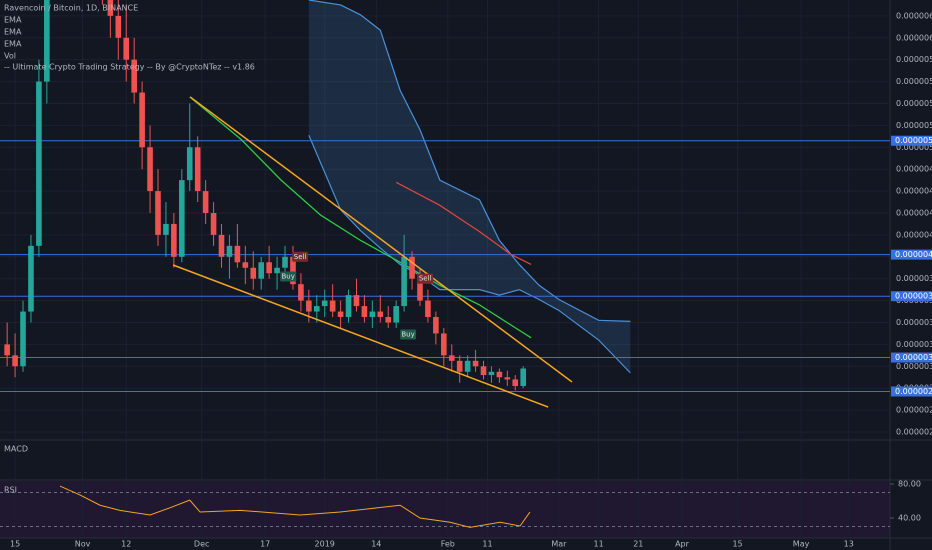  What do you see at coordinates (914, 212) in the screenshot?
I see `y-tick-label: 0.00000440` at bounding box center [914, 212].